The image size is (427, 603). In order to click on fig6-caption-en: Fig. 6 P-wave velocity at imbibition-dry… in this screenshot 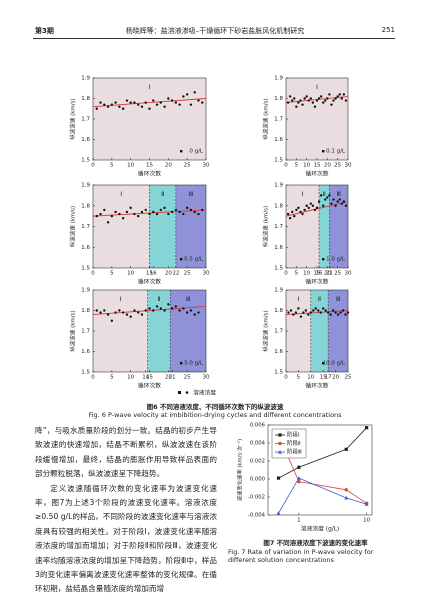, I will do `click(215, 415)`.